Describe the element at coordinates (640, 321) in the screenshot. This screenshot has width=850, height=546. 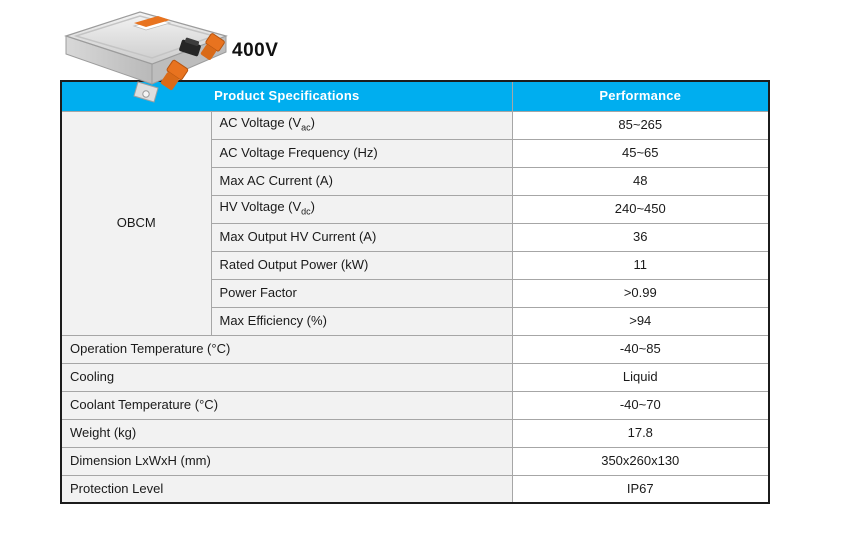
I see `spec-value-cell: >94` at that location.